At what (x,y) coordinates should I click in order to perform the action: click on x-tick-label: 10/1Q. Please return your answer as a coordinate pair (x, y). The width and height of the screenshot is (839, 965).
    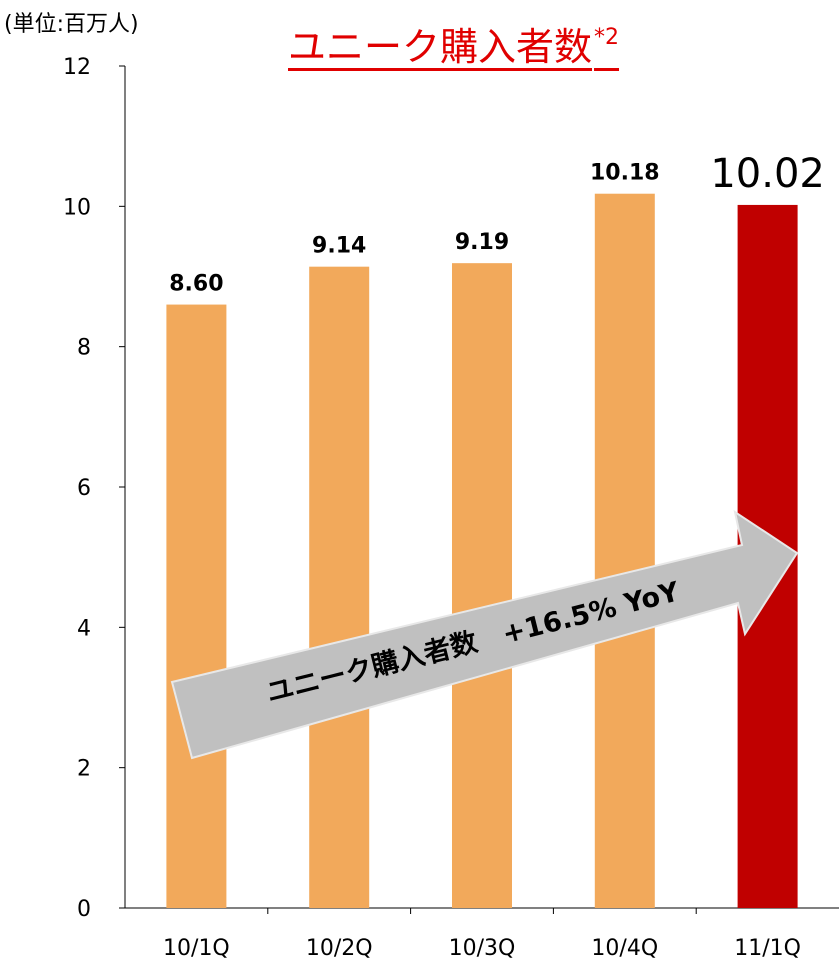
    Looking at the image, I should click on (196, 948).